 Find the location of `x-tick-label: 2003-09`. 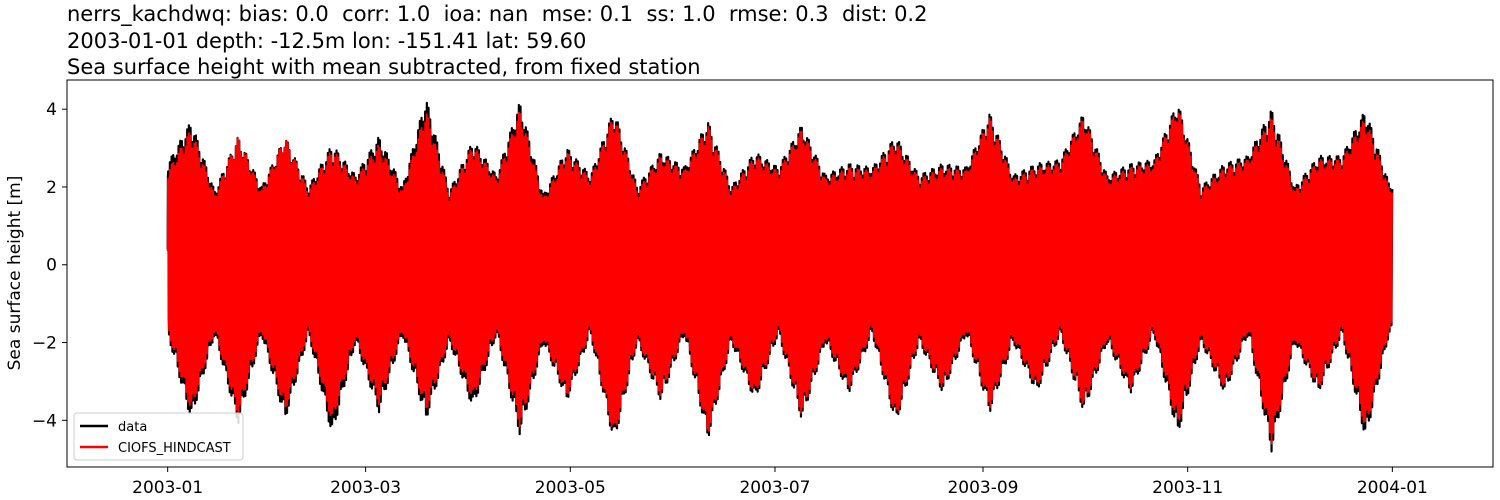

x-tick-label: 2003-09 is located at coordinates (982, 488).